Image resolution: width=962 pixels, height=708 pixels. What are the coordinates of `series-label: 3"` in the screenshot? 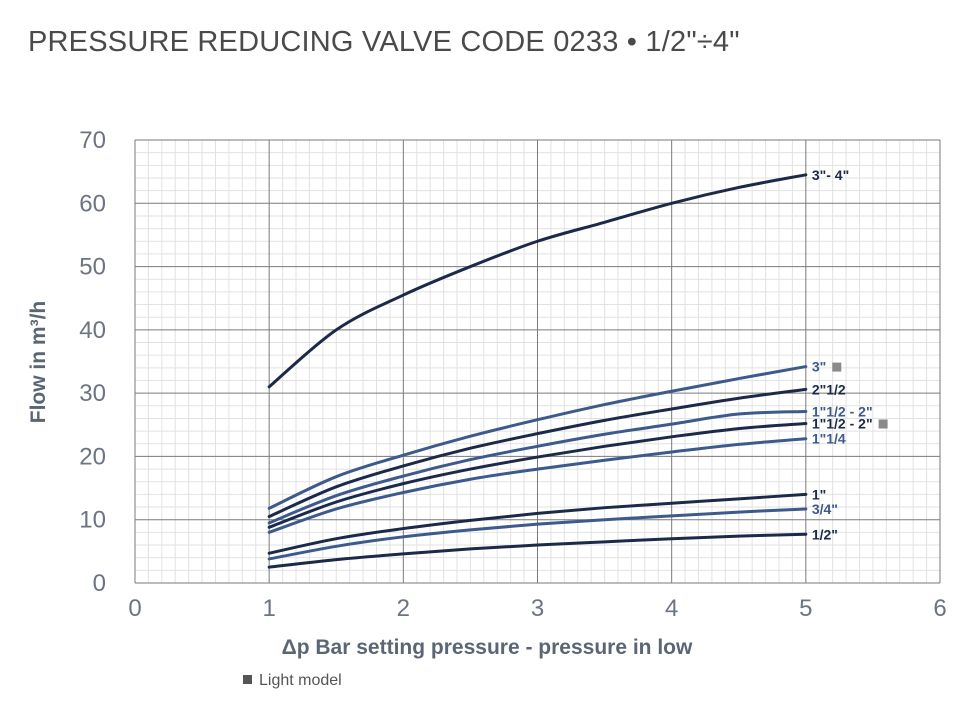 It's located at (819, 367).